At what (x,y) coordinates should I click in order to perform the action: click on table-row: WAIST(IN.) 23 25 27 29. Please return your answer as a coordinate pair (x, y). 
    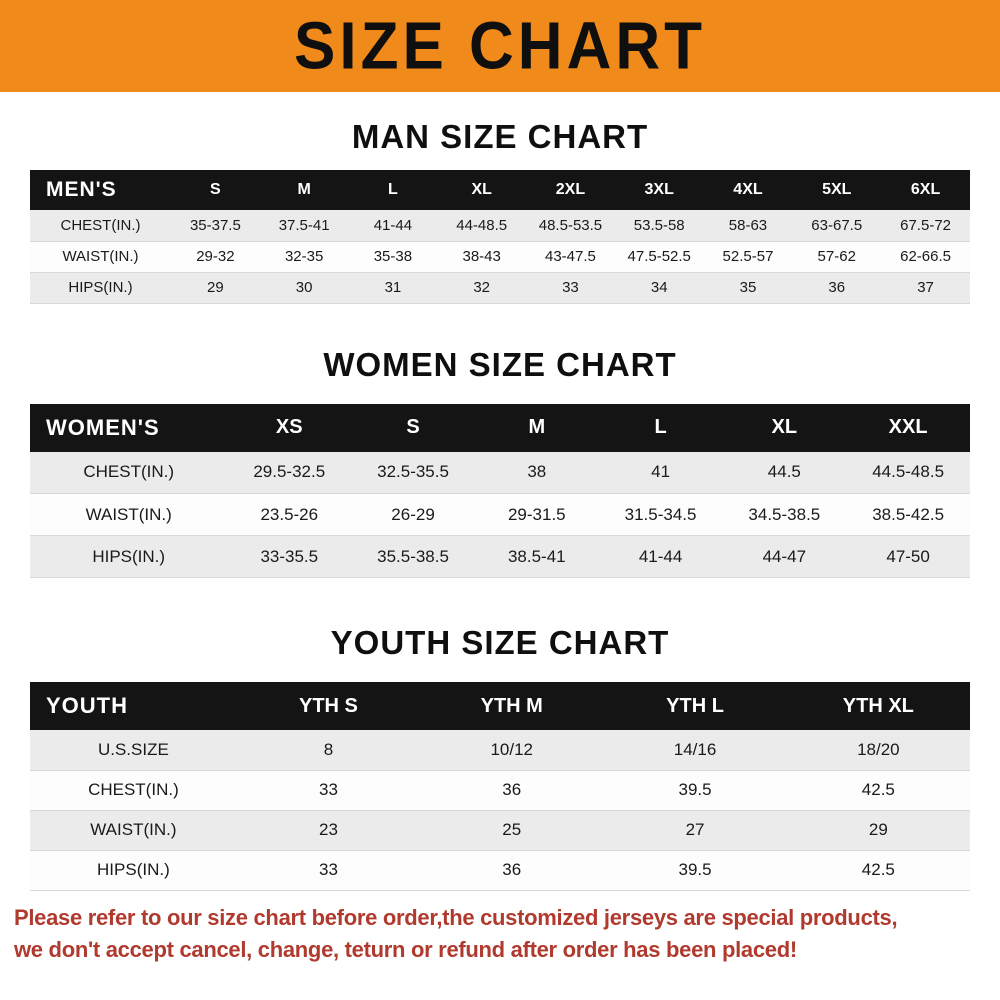
    Looking at the image, I should click on (500, 830).